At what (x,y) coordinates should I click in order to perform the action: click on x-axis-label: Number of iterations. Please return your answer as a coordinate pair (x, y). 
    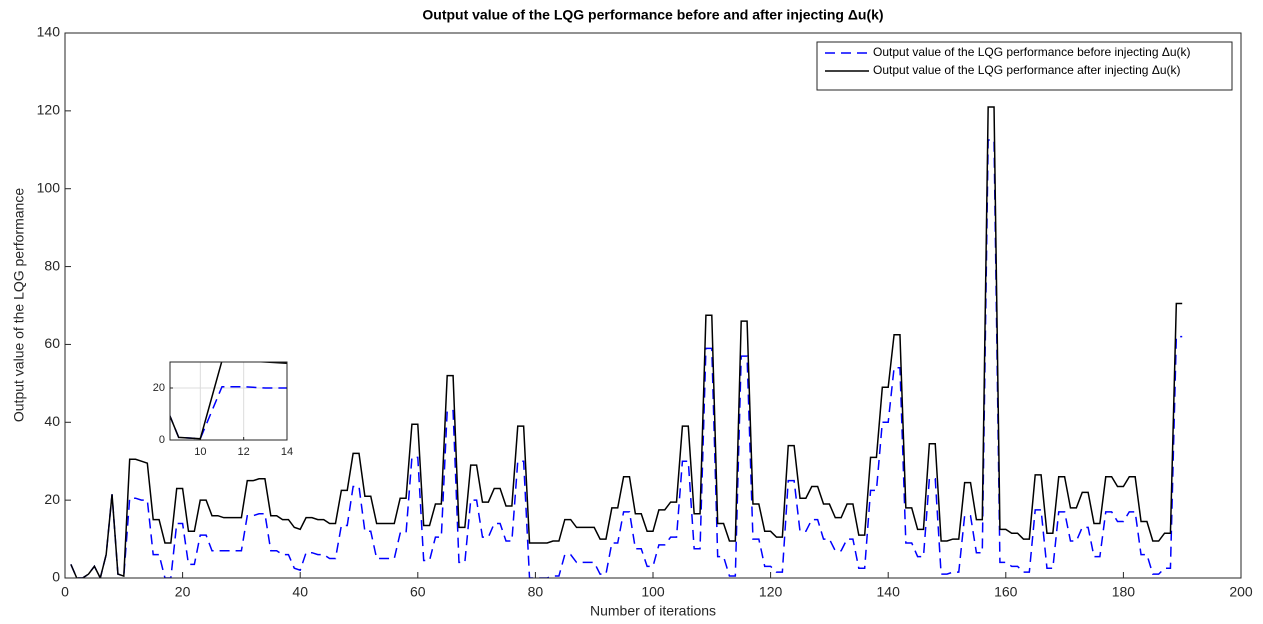
    Looking at the image, I should click on (653, 611).